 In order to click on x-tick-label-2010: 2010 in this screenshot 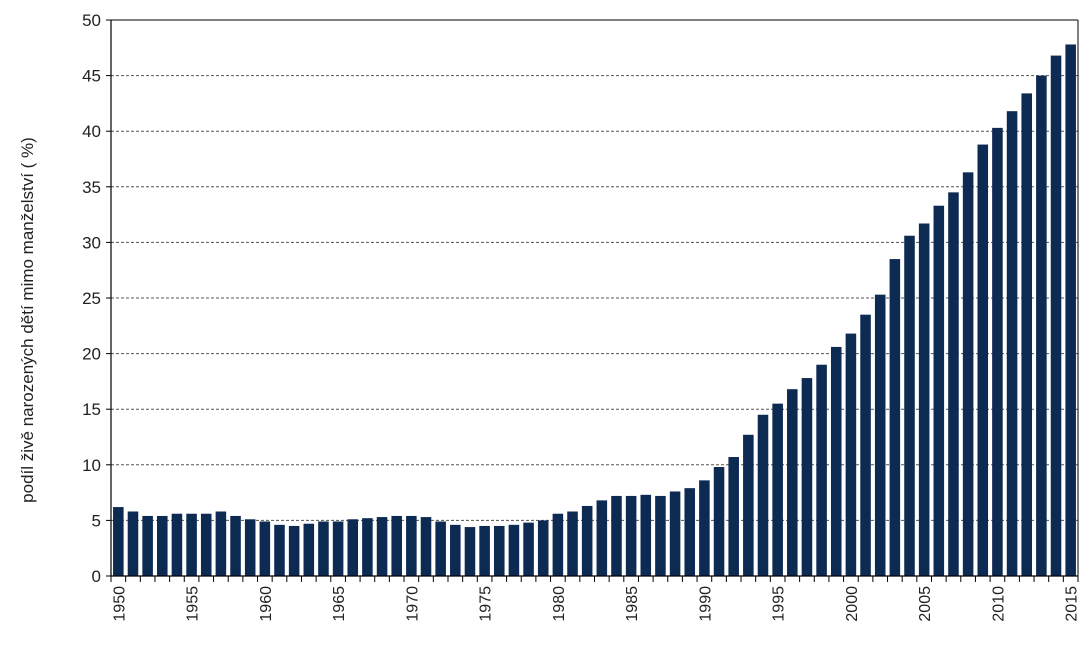, I will do `click(998, 604)`.